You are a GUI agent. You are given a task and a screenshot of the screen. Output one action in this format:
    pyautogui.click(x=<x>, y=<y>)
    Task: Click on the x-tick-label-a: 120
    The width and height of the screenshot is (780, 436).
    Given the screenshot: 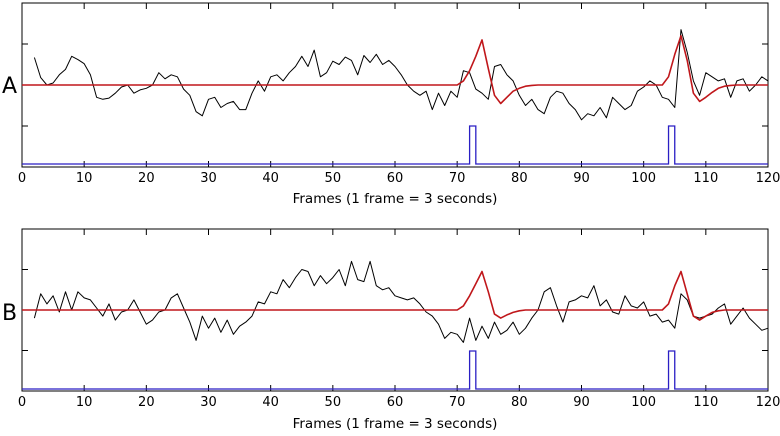 What is the action you would take?
    pyautogui.click(x=768, y=178)
    